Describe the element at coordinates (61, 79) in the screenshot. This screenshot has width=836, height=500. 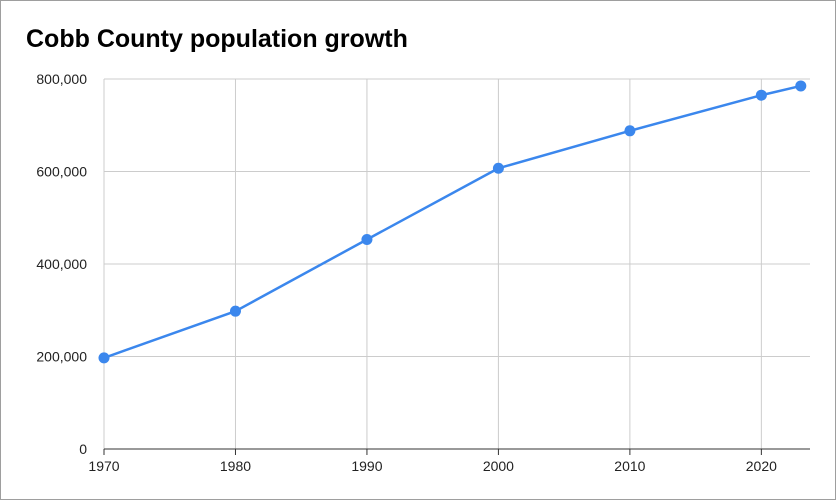
I see `y-tick-label: 800,000` at that location.